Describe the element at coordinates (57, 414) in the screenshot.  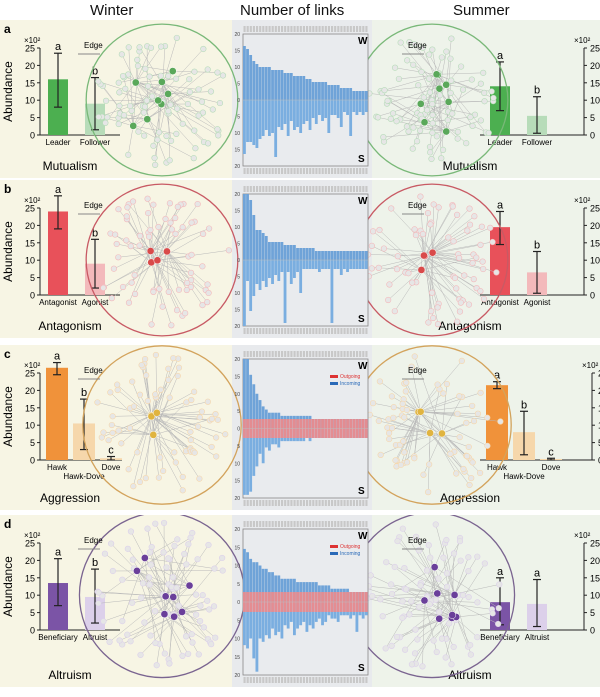
I see `bar-hawk` at that location.